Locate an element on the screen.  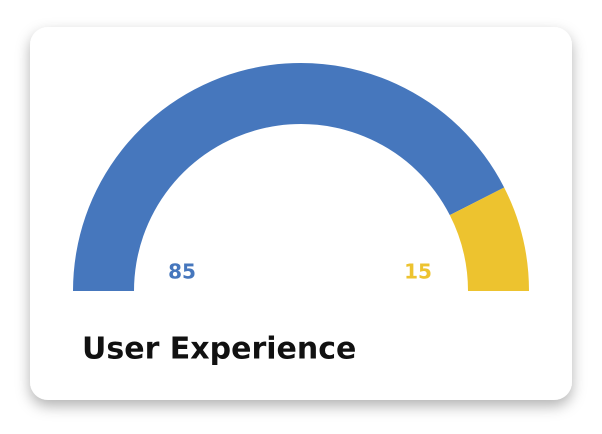
value-label: 85 is located at coordinates (182, 272).